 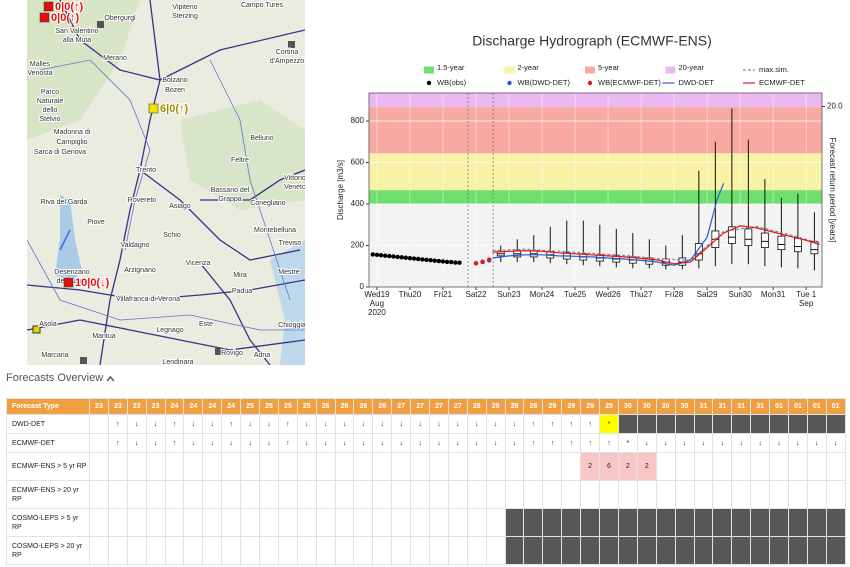 What do you see at coordinates (180, 206) in the screenshot?
I see `map-place-label: Asiago` at bounding box center [180, 206].